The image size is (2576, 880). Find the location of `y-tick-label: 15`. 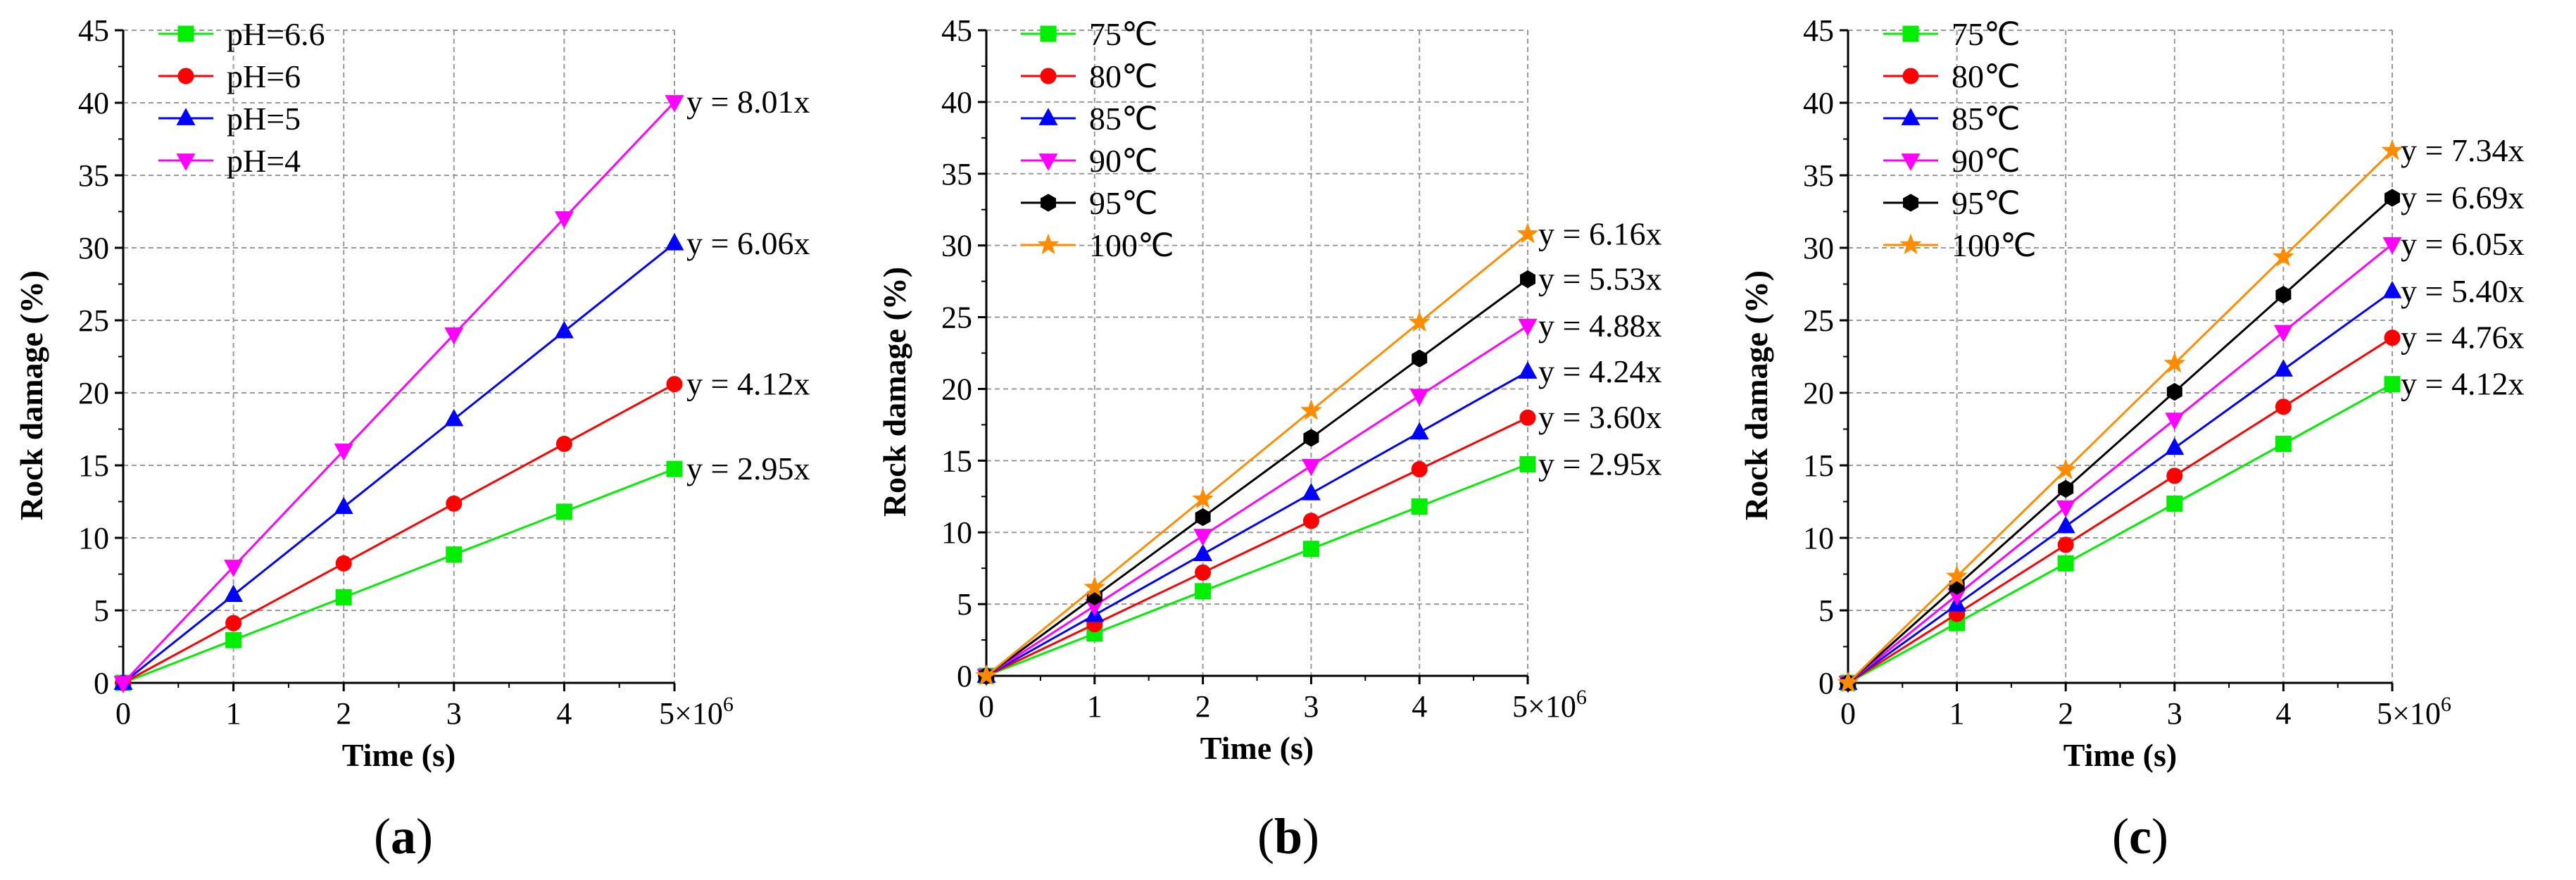

y-tick-label: 15 is located at coordinates (956, 461).